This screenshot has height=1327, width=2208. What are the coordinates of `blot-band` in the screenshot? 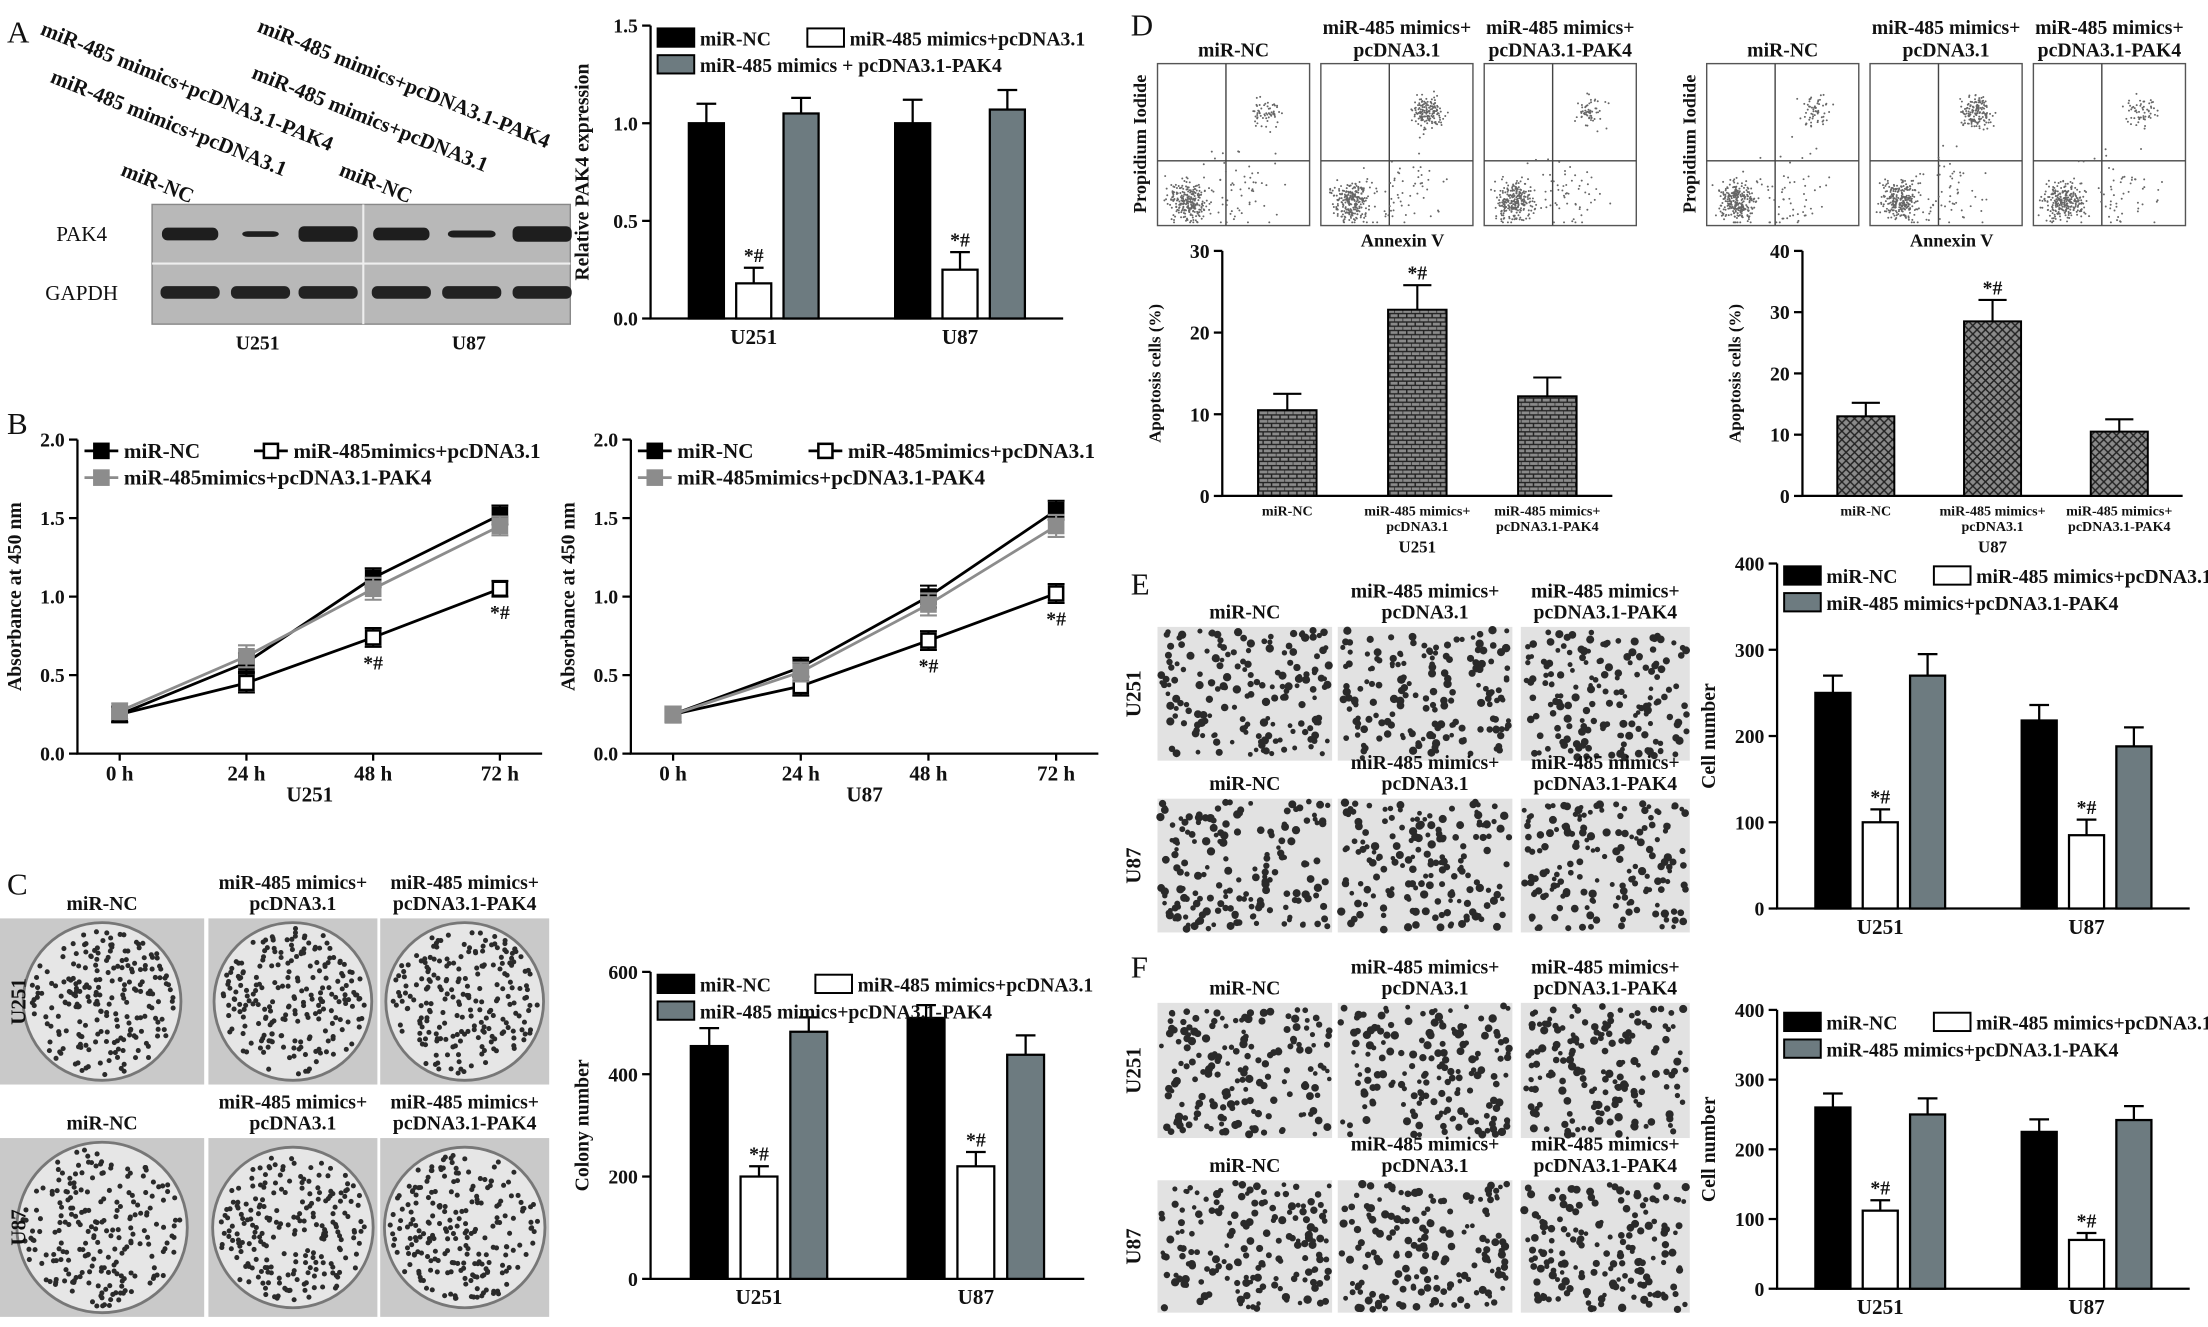 It's located at (542, 234).